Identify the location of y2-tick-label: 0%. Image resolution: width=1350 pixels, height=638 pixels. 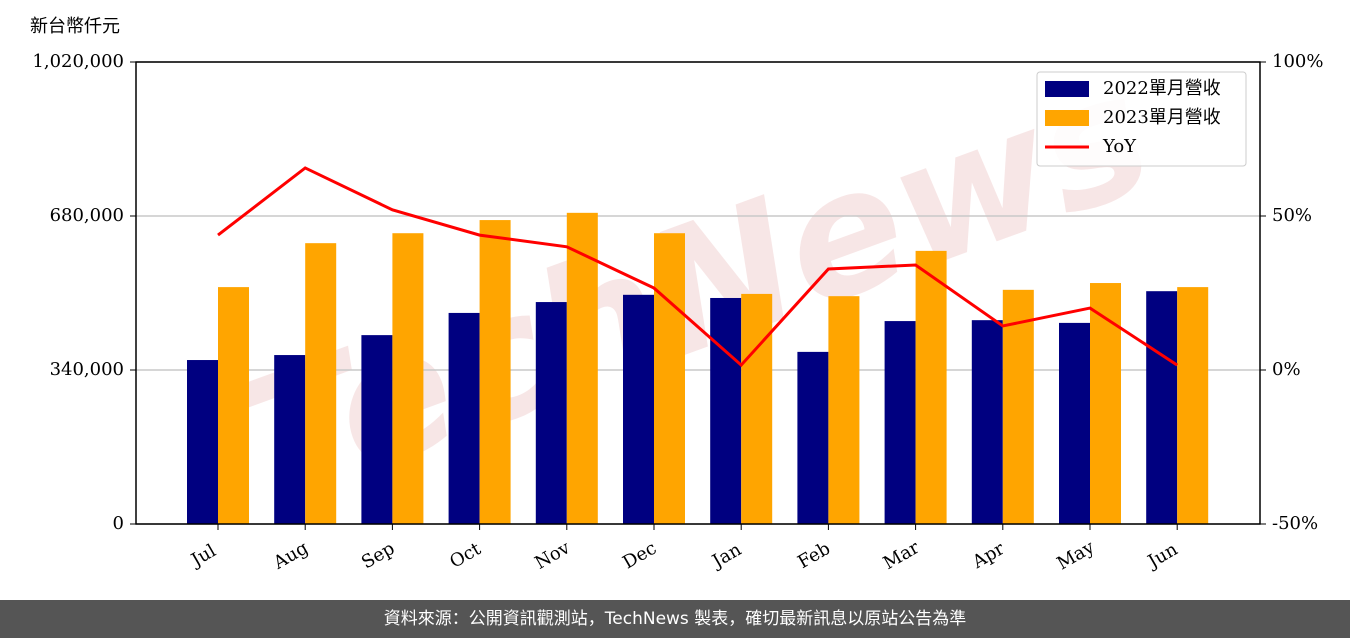
(1286, 369).